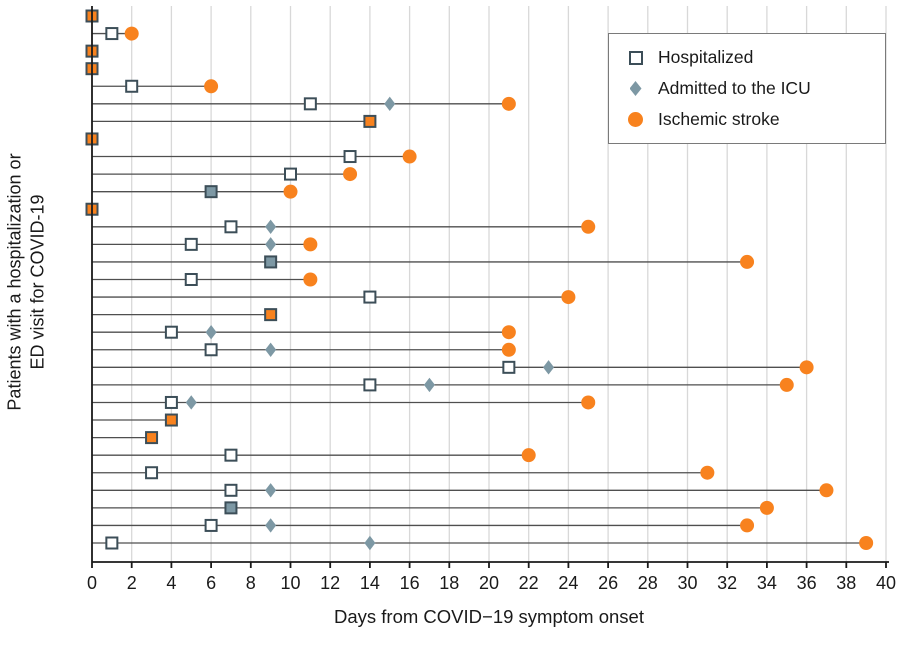 This screenshot has height=648, width=905. Describe the element at coordinates (635, 88) in the screenshot. I see `icu-diamond-icon` at that location.